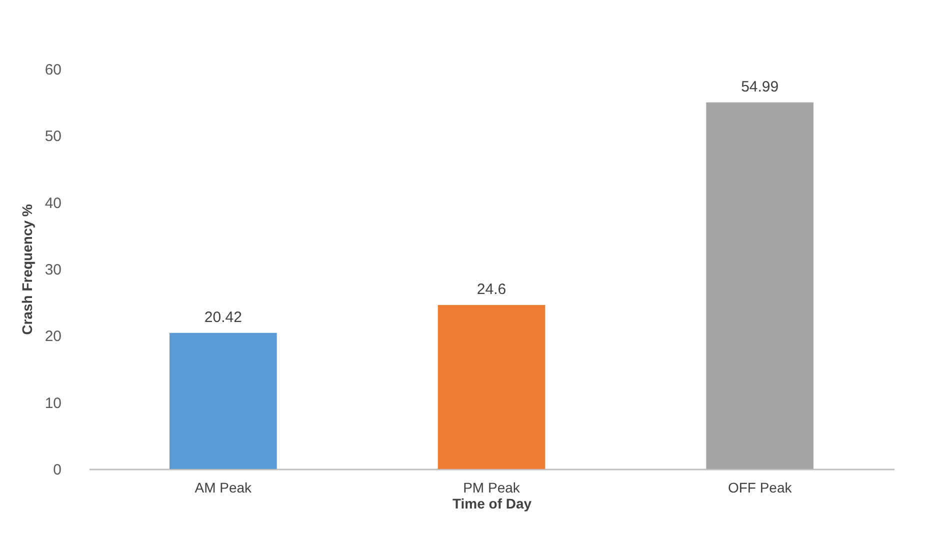 The height and width of the screenshot is (545, 951). I want to click on data-label: 20.42, so click(223, 317).